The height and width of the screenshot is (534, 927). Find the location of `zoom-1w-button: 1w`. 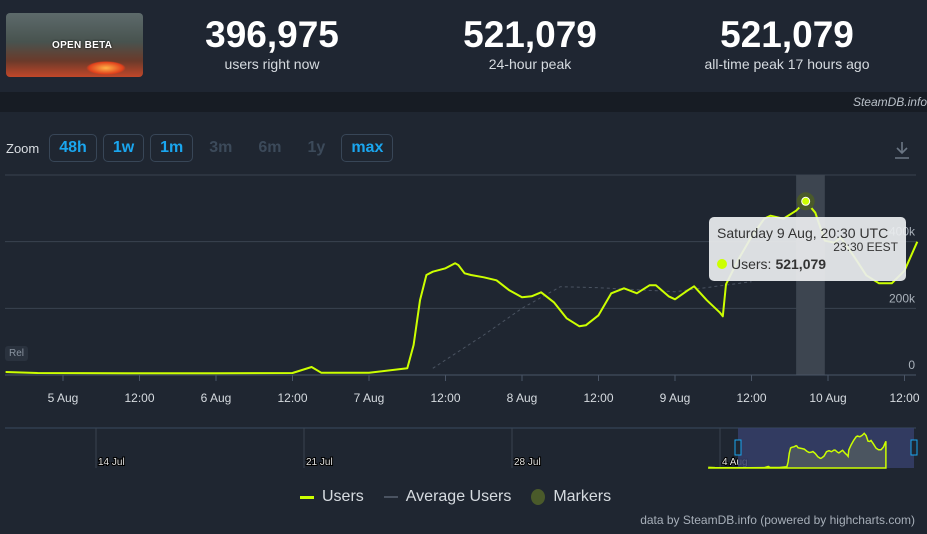

zoom-1w-button: 1w is located at coordinates (123, 148).